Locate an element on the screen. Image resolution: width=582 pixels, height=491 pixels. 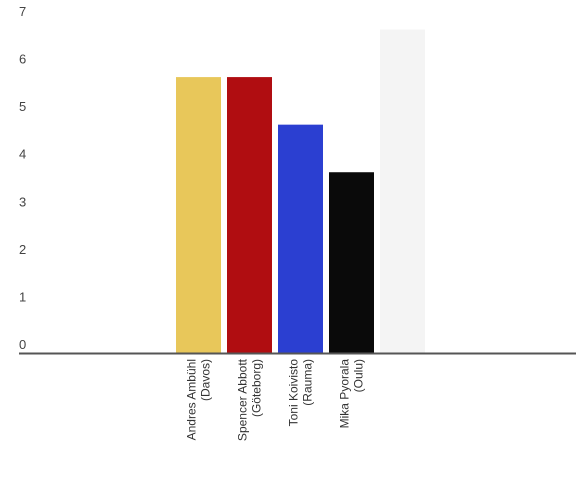
x-category-label-line2: (Rauma) is located at coordinates (308, 382).